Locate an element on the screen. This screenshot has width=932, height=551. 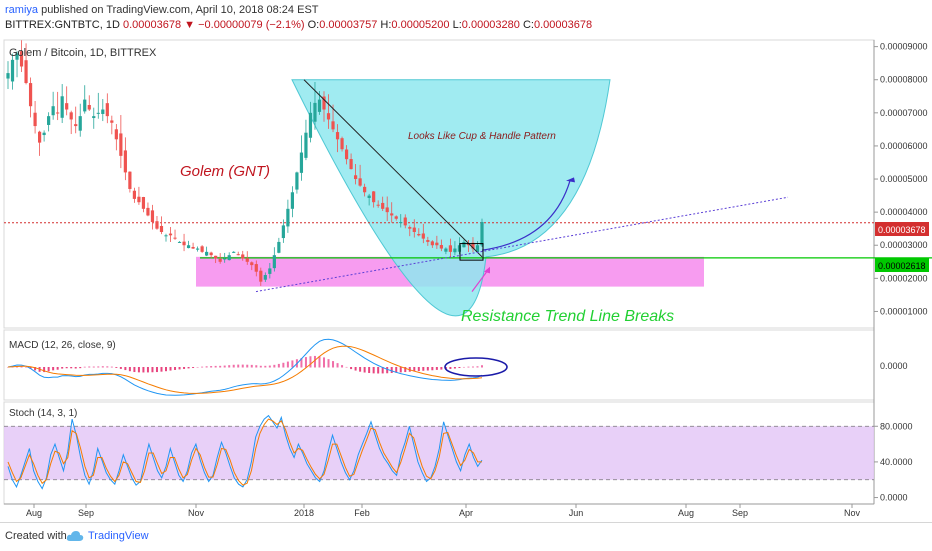
breakout-box is located at coordinates (471, 252).